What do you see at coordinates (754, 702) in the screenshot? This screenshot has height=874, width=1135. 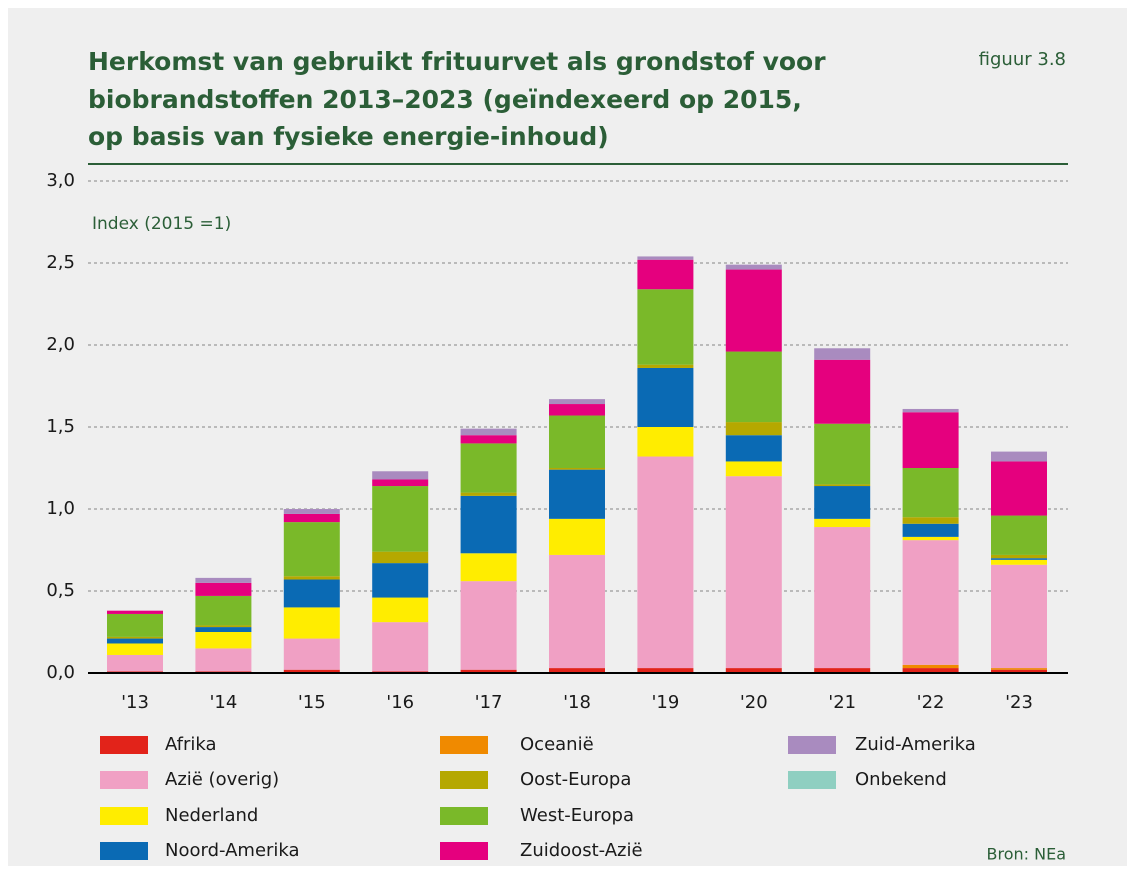 I see `x-tick-label: '20` at bounding box center [754, 702].